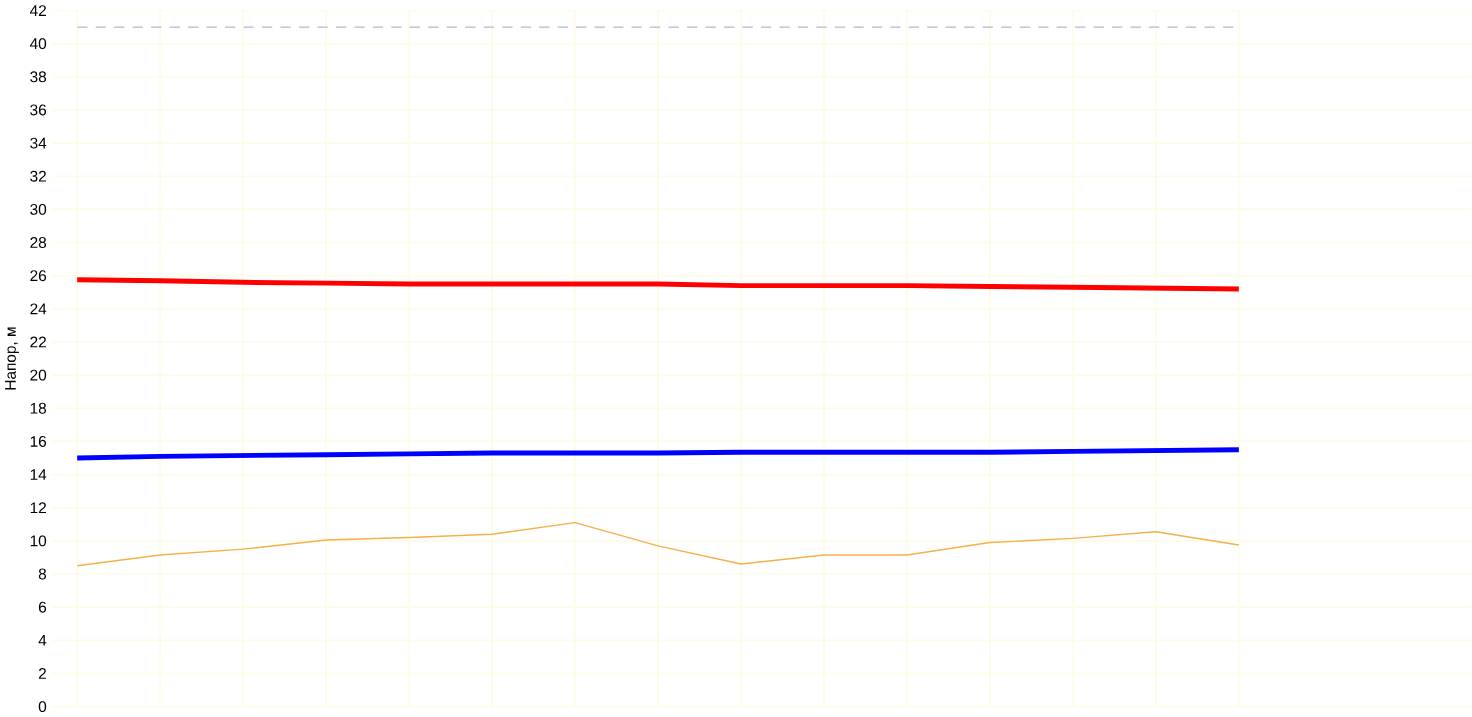 This screenshot has height=717, width=1472. What do you see at coordinates (38, 507) in the screenshot?
I see `y-tick-label: 12` at bounding box center [38, 507].